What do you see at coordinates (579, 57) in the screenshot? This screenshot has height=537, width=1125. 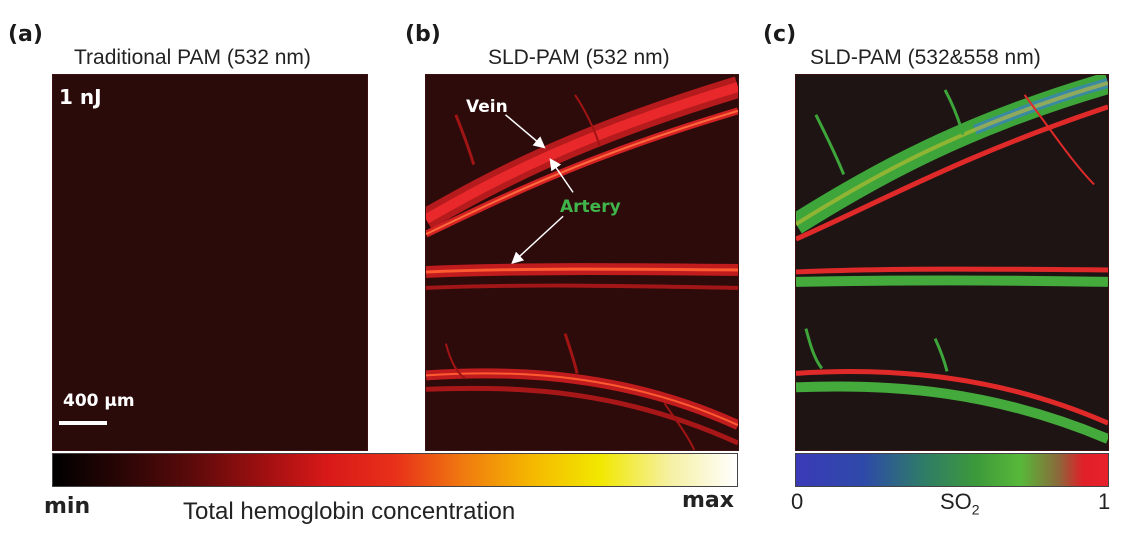 I see `panel-b-title: SLD-PAM (532 nm)` at bounding box center [579, 57].